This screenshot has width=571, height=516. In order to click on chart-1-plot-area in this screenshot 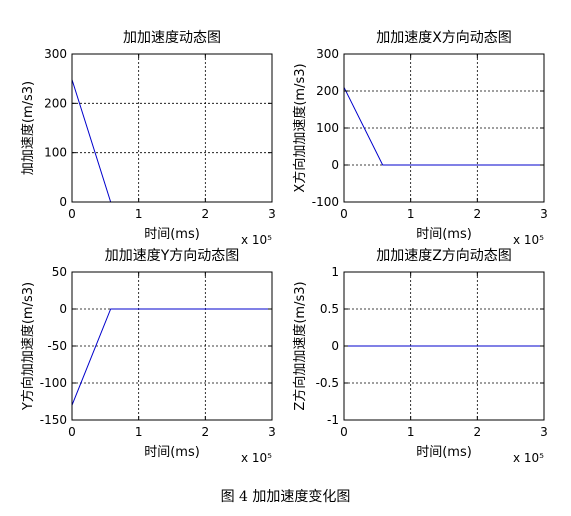, I will do `click(172, 128)`.